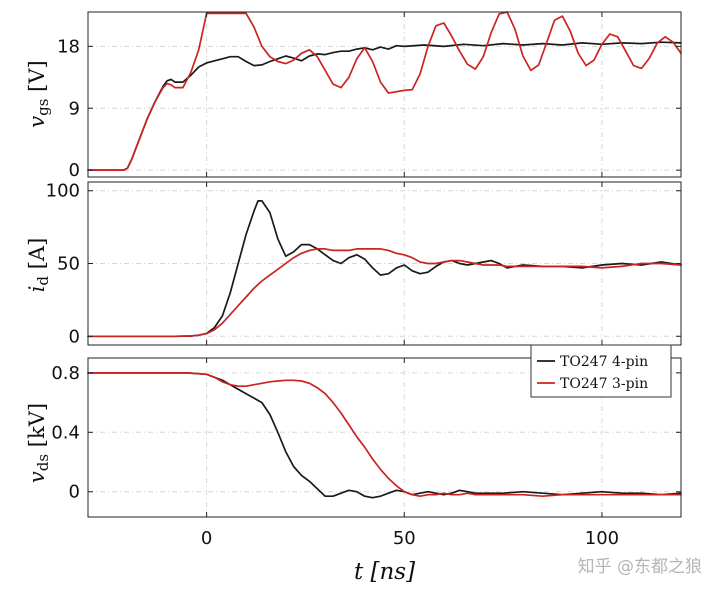 The height and width of the screenshot is (593, 720). What do you see at coordinates (37, 428) in the screenshot?
I see `y-axis-label-unit: [kV]` at bounding box center [37, 428].